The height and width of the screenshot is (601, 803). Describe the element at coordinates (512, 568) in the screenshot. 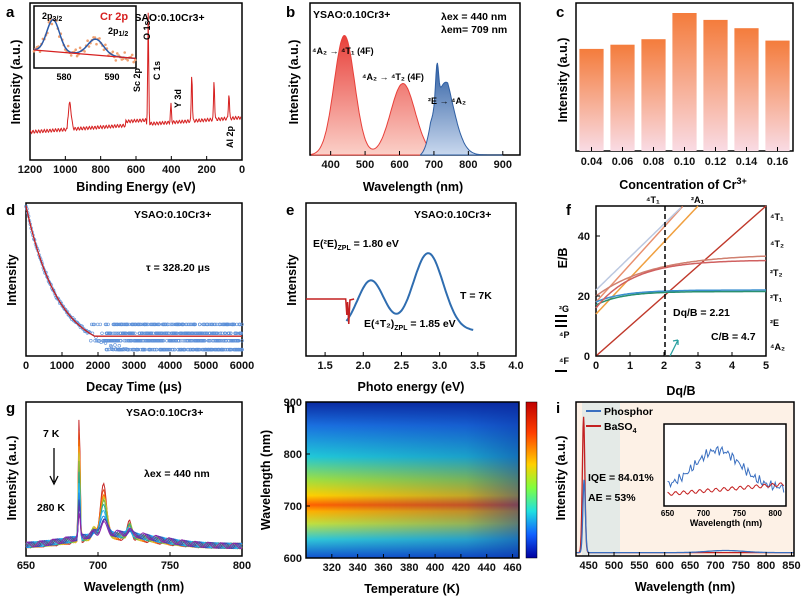

I see `panel-h-tick: 460` at that location.